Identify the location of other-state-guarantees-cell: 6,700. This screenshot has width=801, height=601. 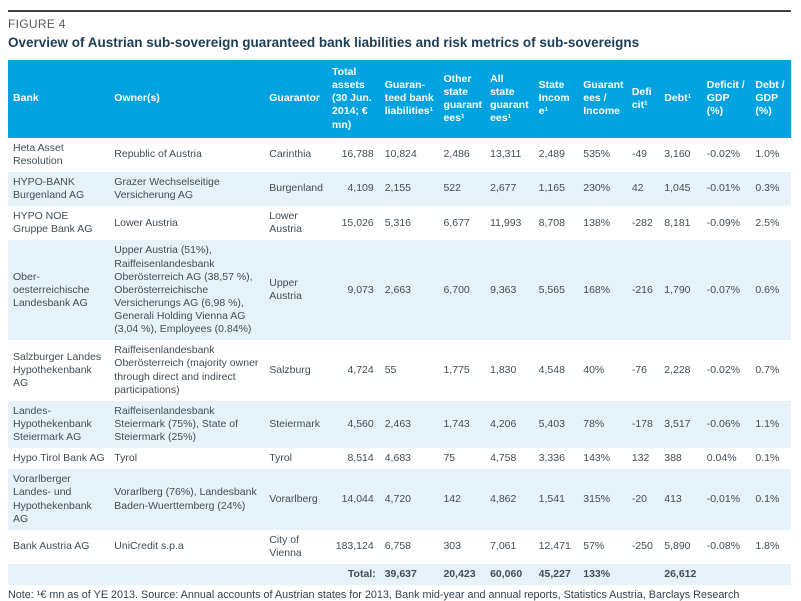
(462, 290).